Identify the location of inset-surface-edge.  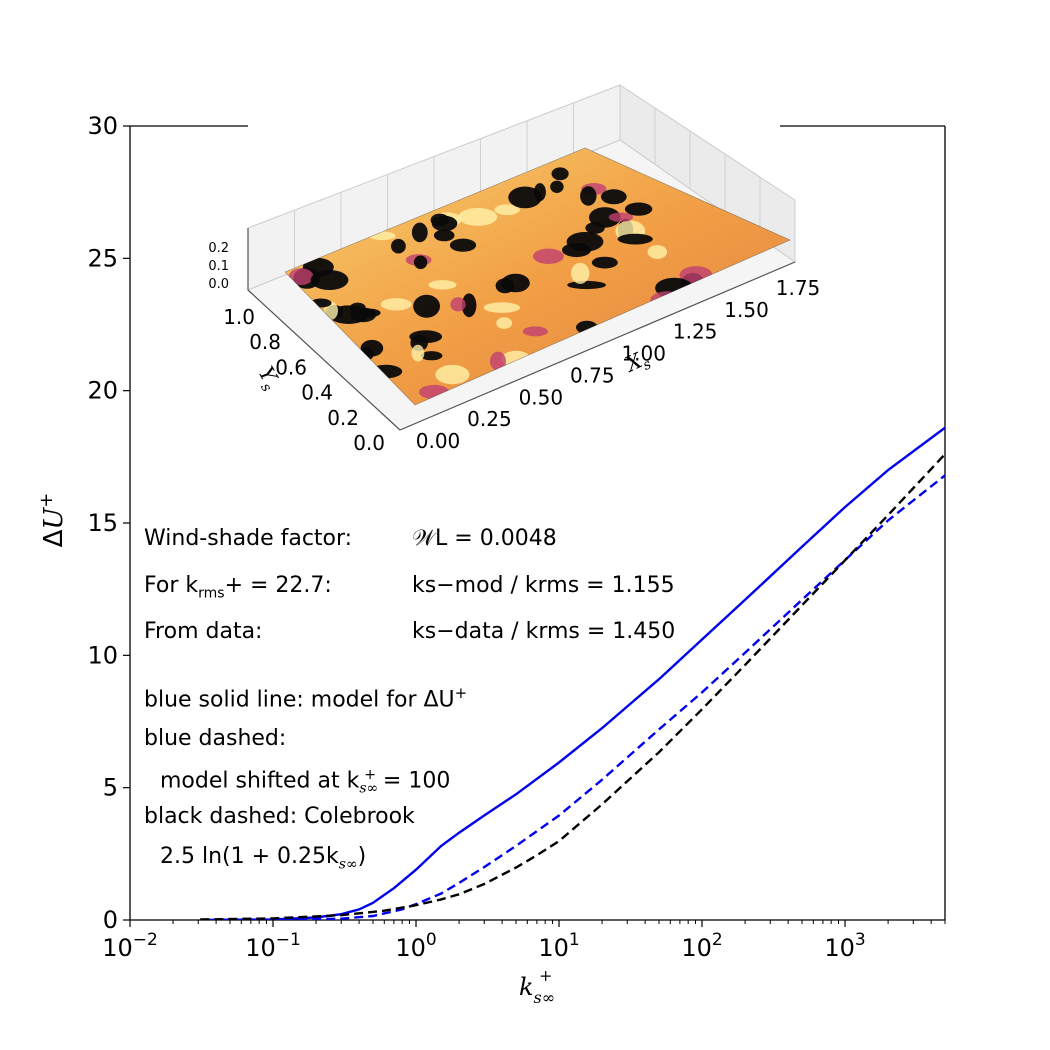
(537, 276).